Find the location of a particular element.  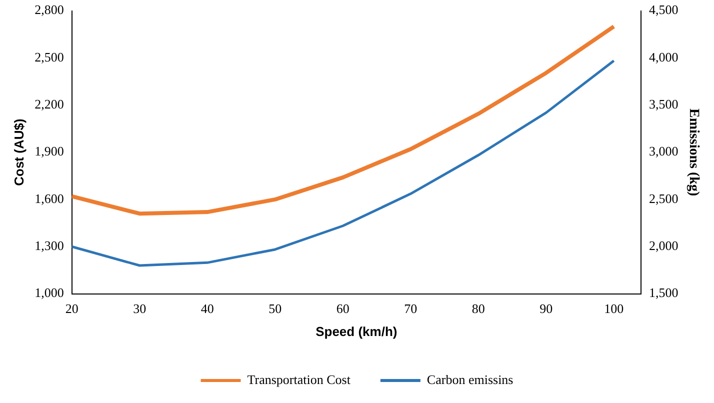

x-tick-label: 60 is located at coordinates (343, 308).